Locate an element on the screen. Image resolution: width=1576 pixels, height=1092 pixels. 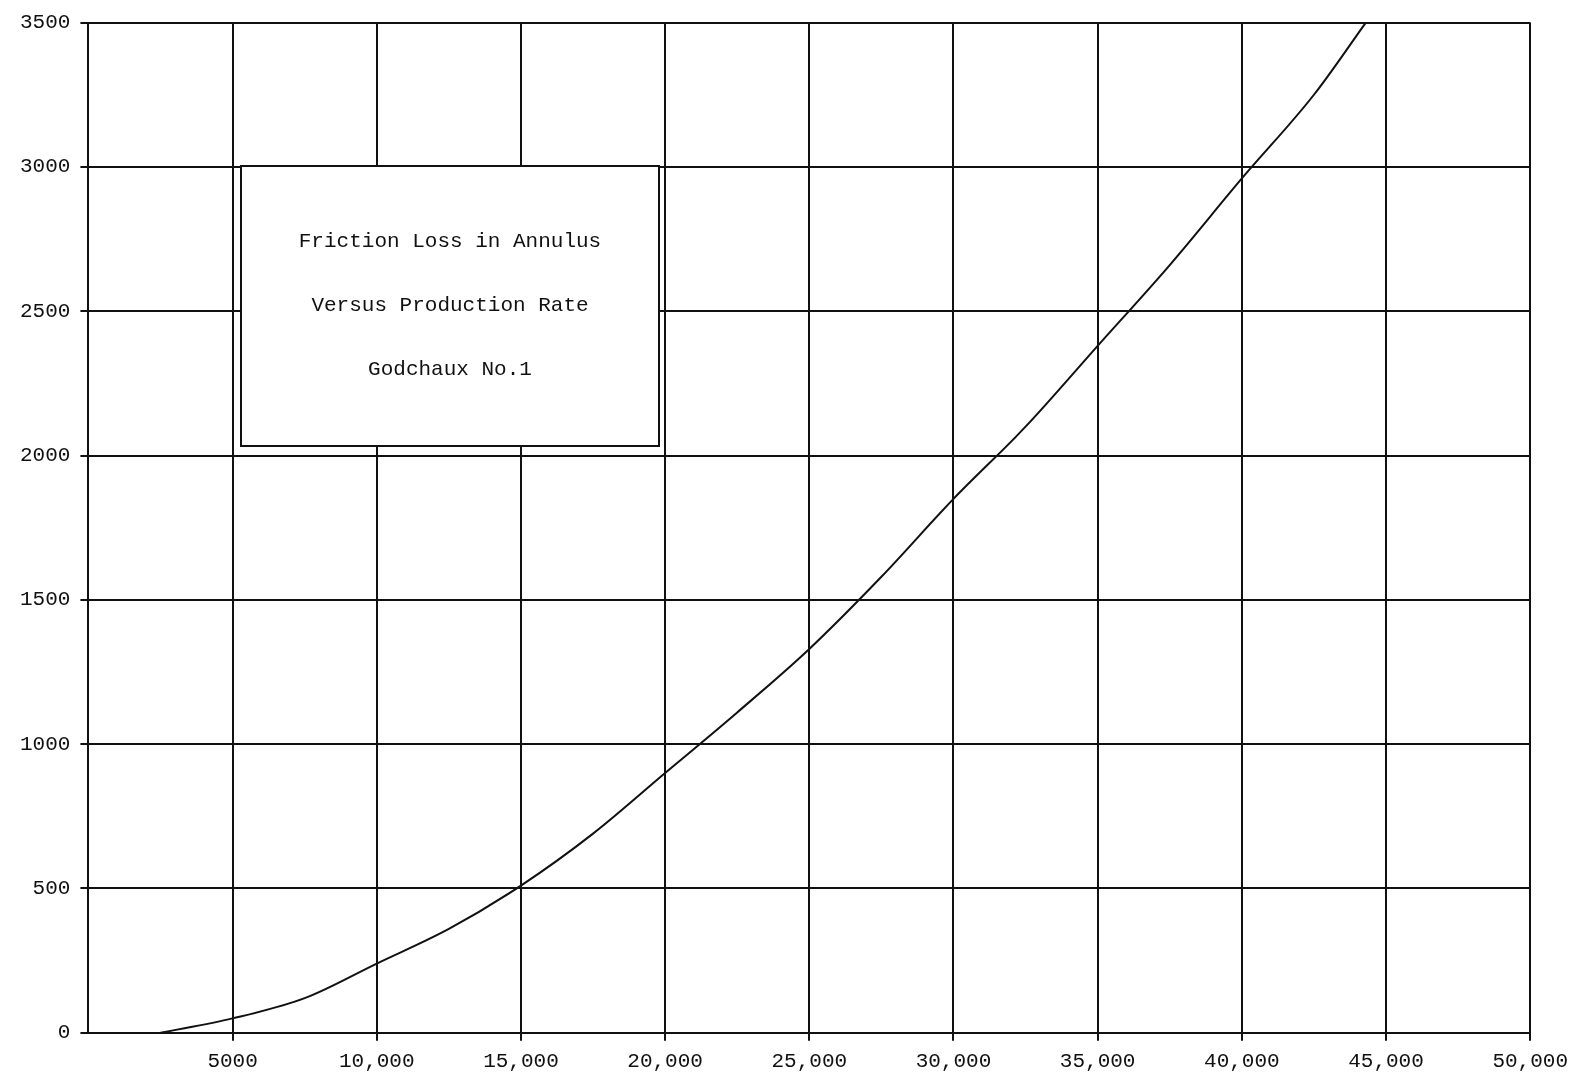
y-tick-label: 3500 is located at coordinates (45, 23).